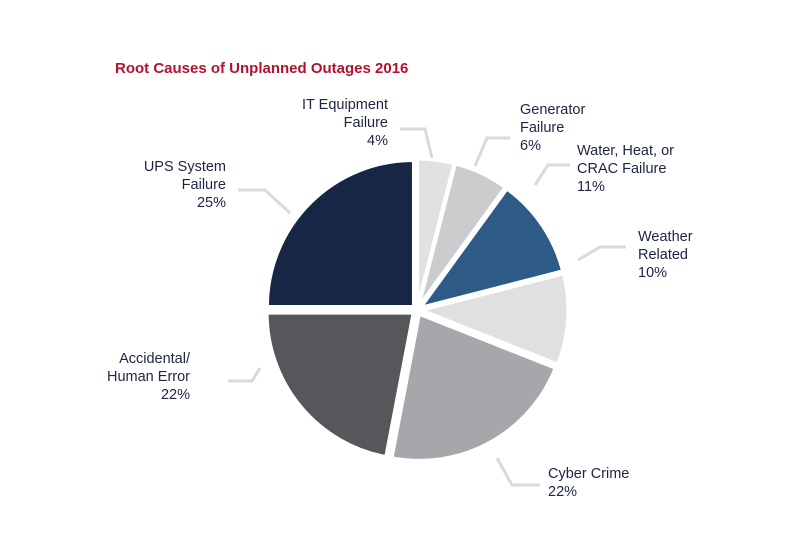 This screenshot has height=557, width=800. What do you see at coordinates (262, 68) in the screenshot?
I see `chart-title: Root Causes of Unplanned Outages 2016` at bounding box center [262, 68].